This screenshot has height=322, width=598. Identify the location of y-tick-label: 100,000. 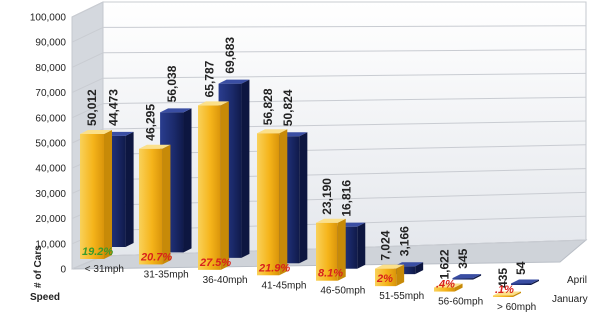
(48, 18).